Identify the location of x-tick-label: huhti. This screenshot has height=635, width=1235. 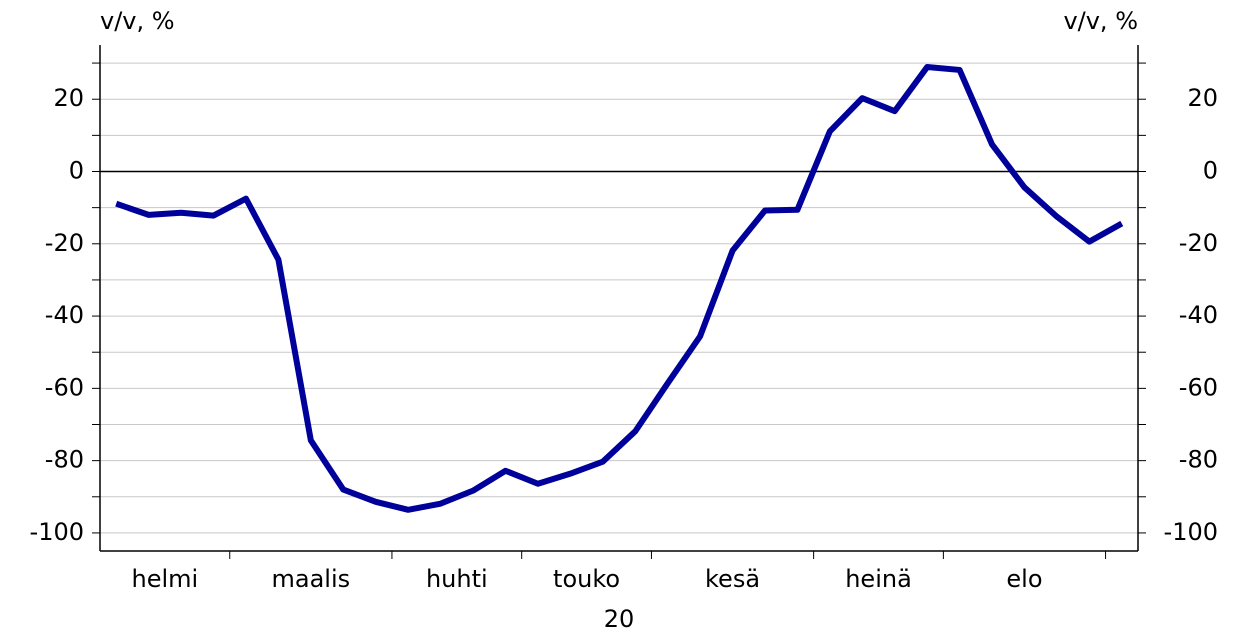
(457, 579).